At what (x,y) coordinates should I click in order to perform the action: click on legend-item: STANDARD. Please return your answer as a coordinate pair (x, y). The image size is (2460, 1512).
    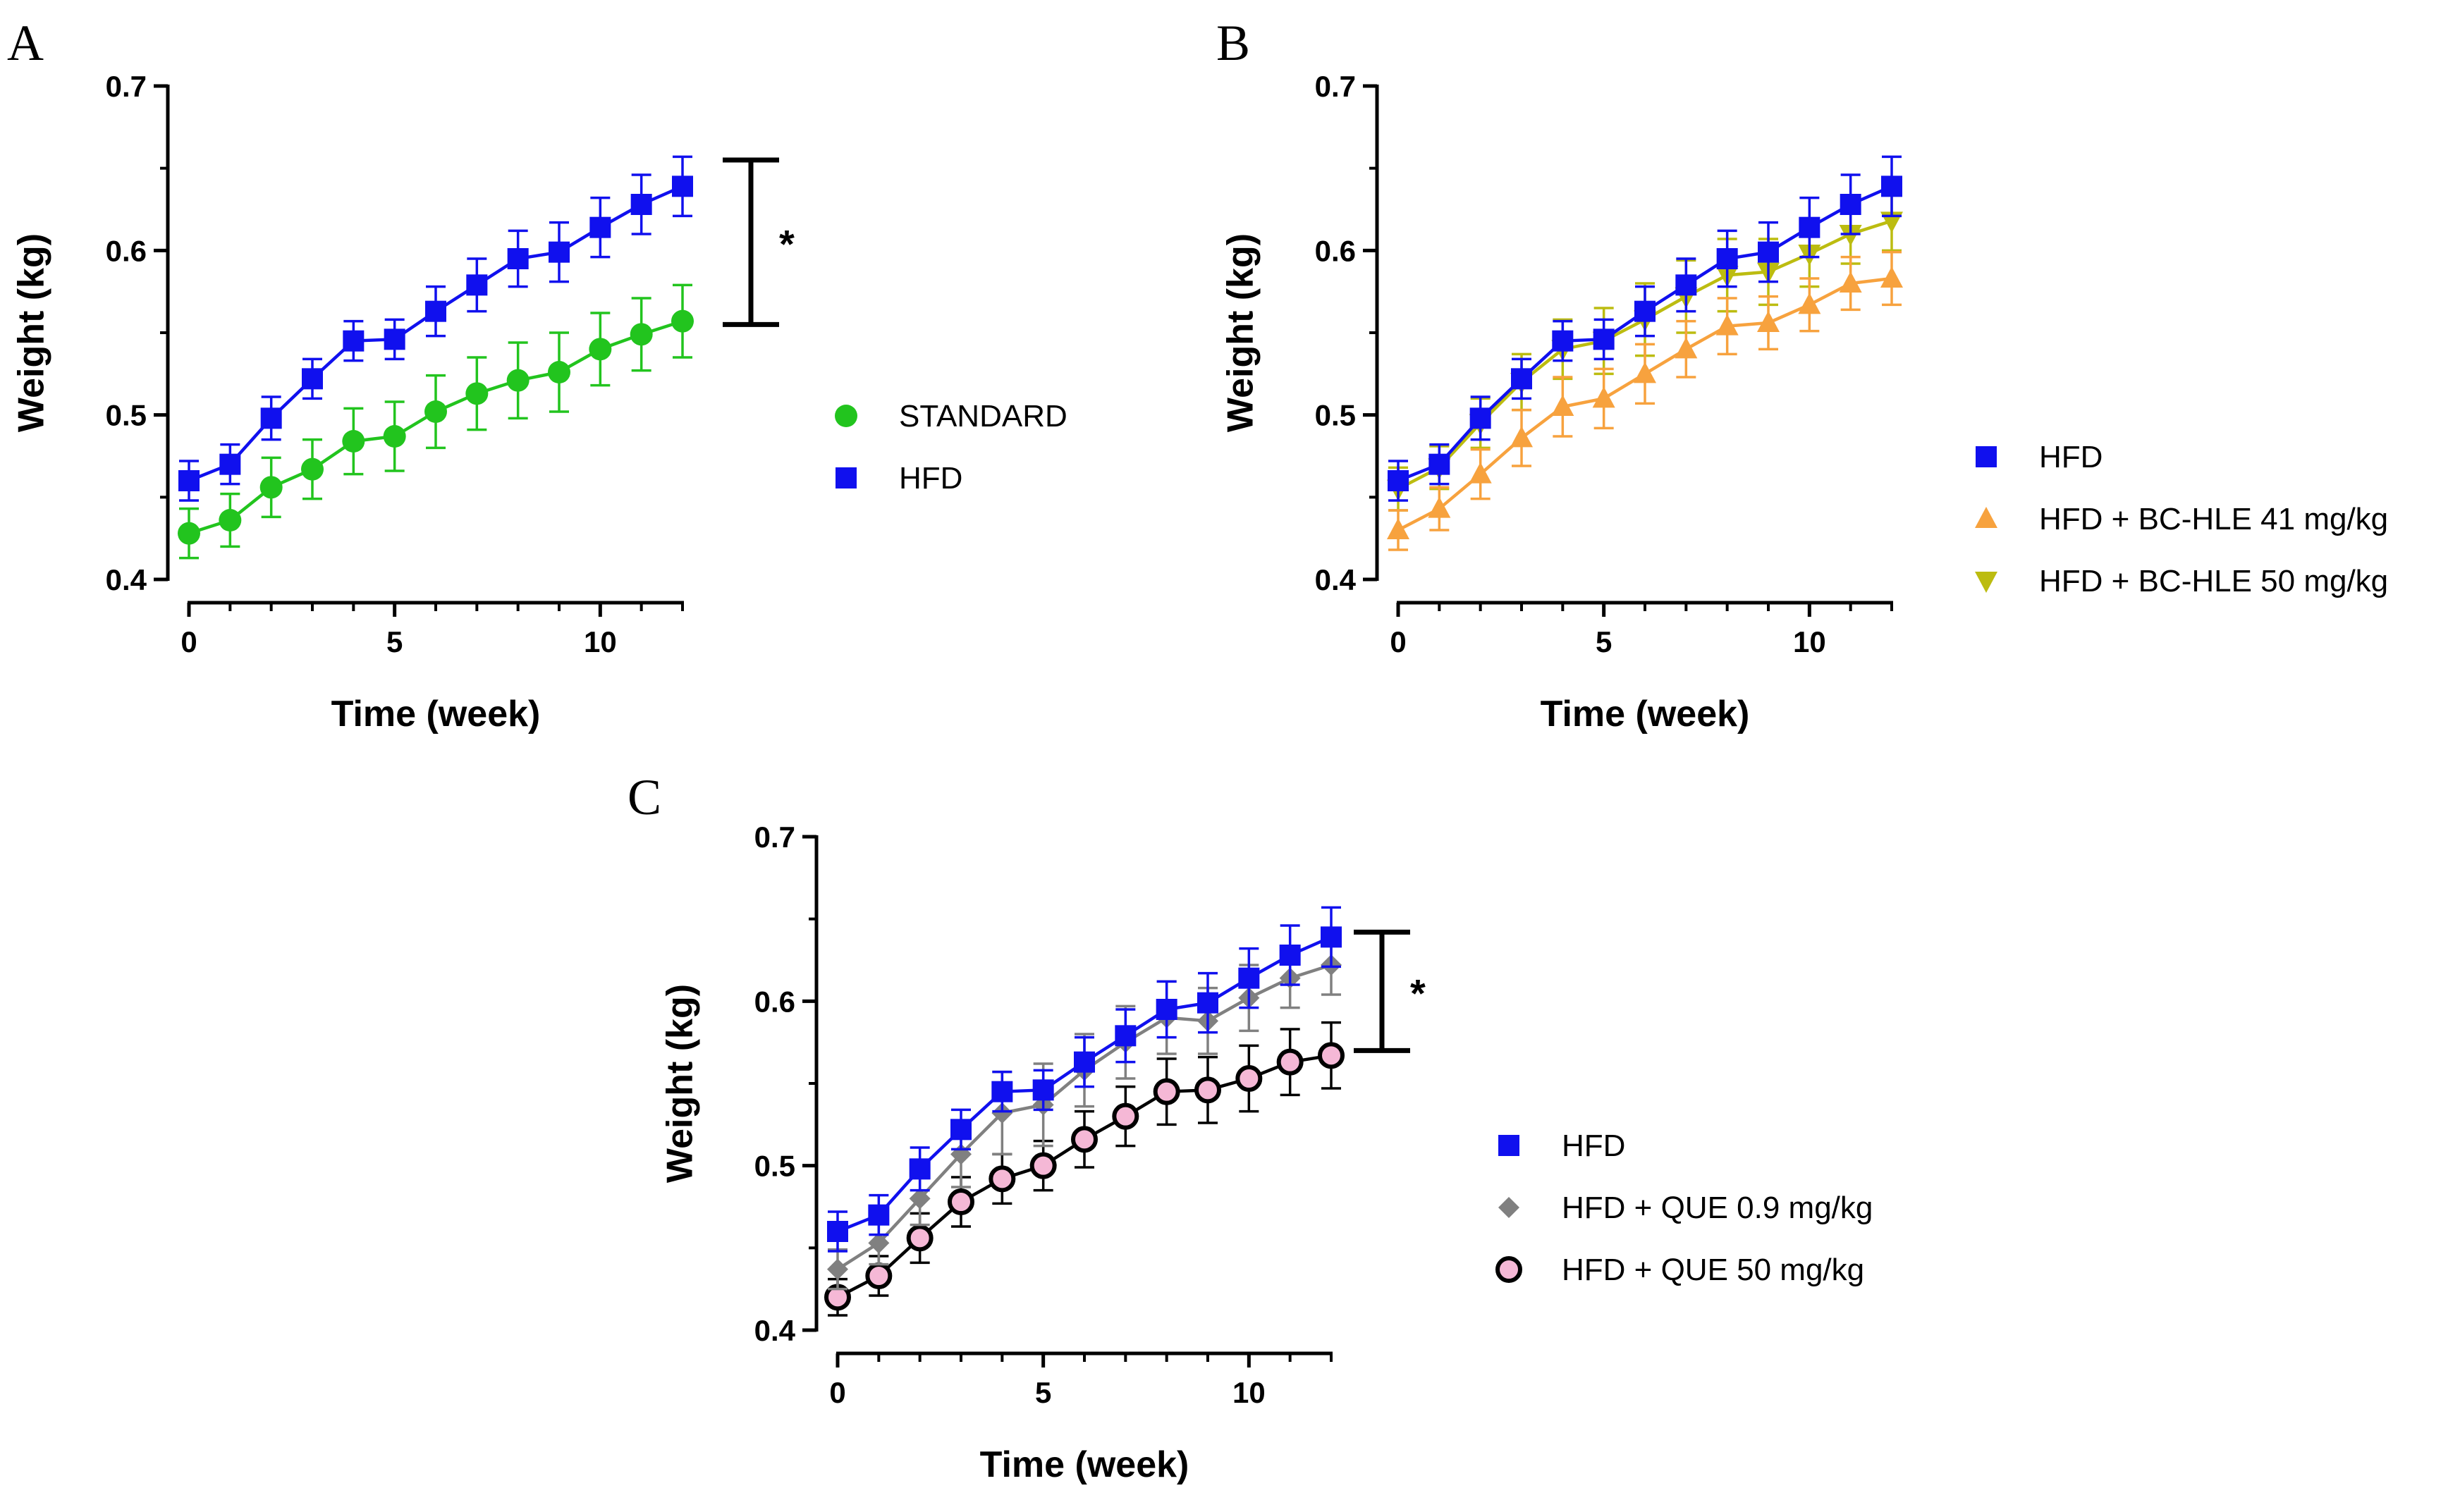
    Looking at the image, I should click on (951, 416).